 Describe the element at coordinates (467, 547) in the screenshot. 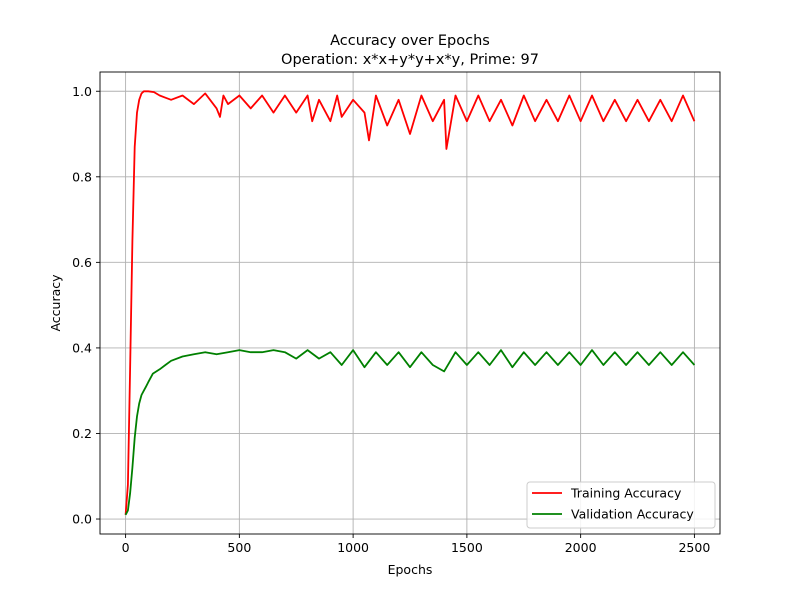

I see `x-tick-label: 1500` at that location.